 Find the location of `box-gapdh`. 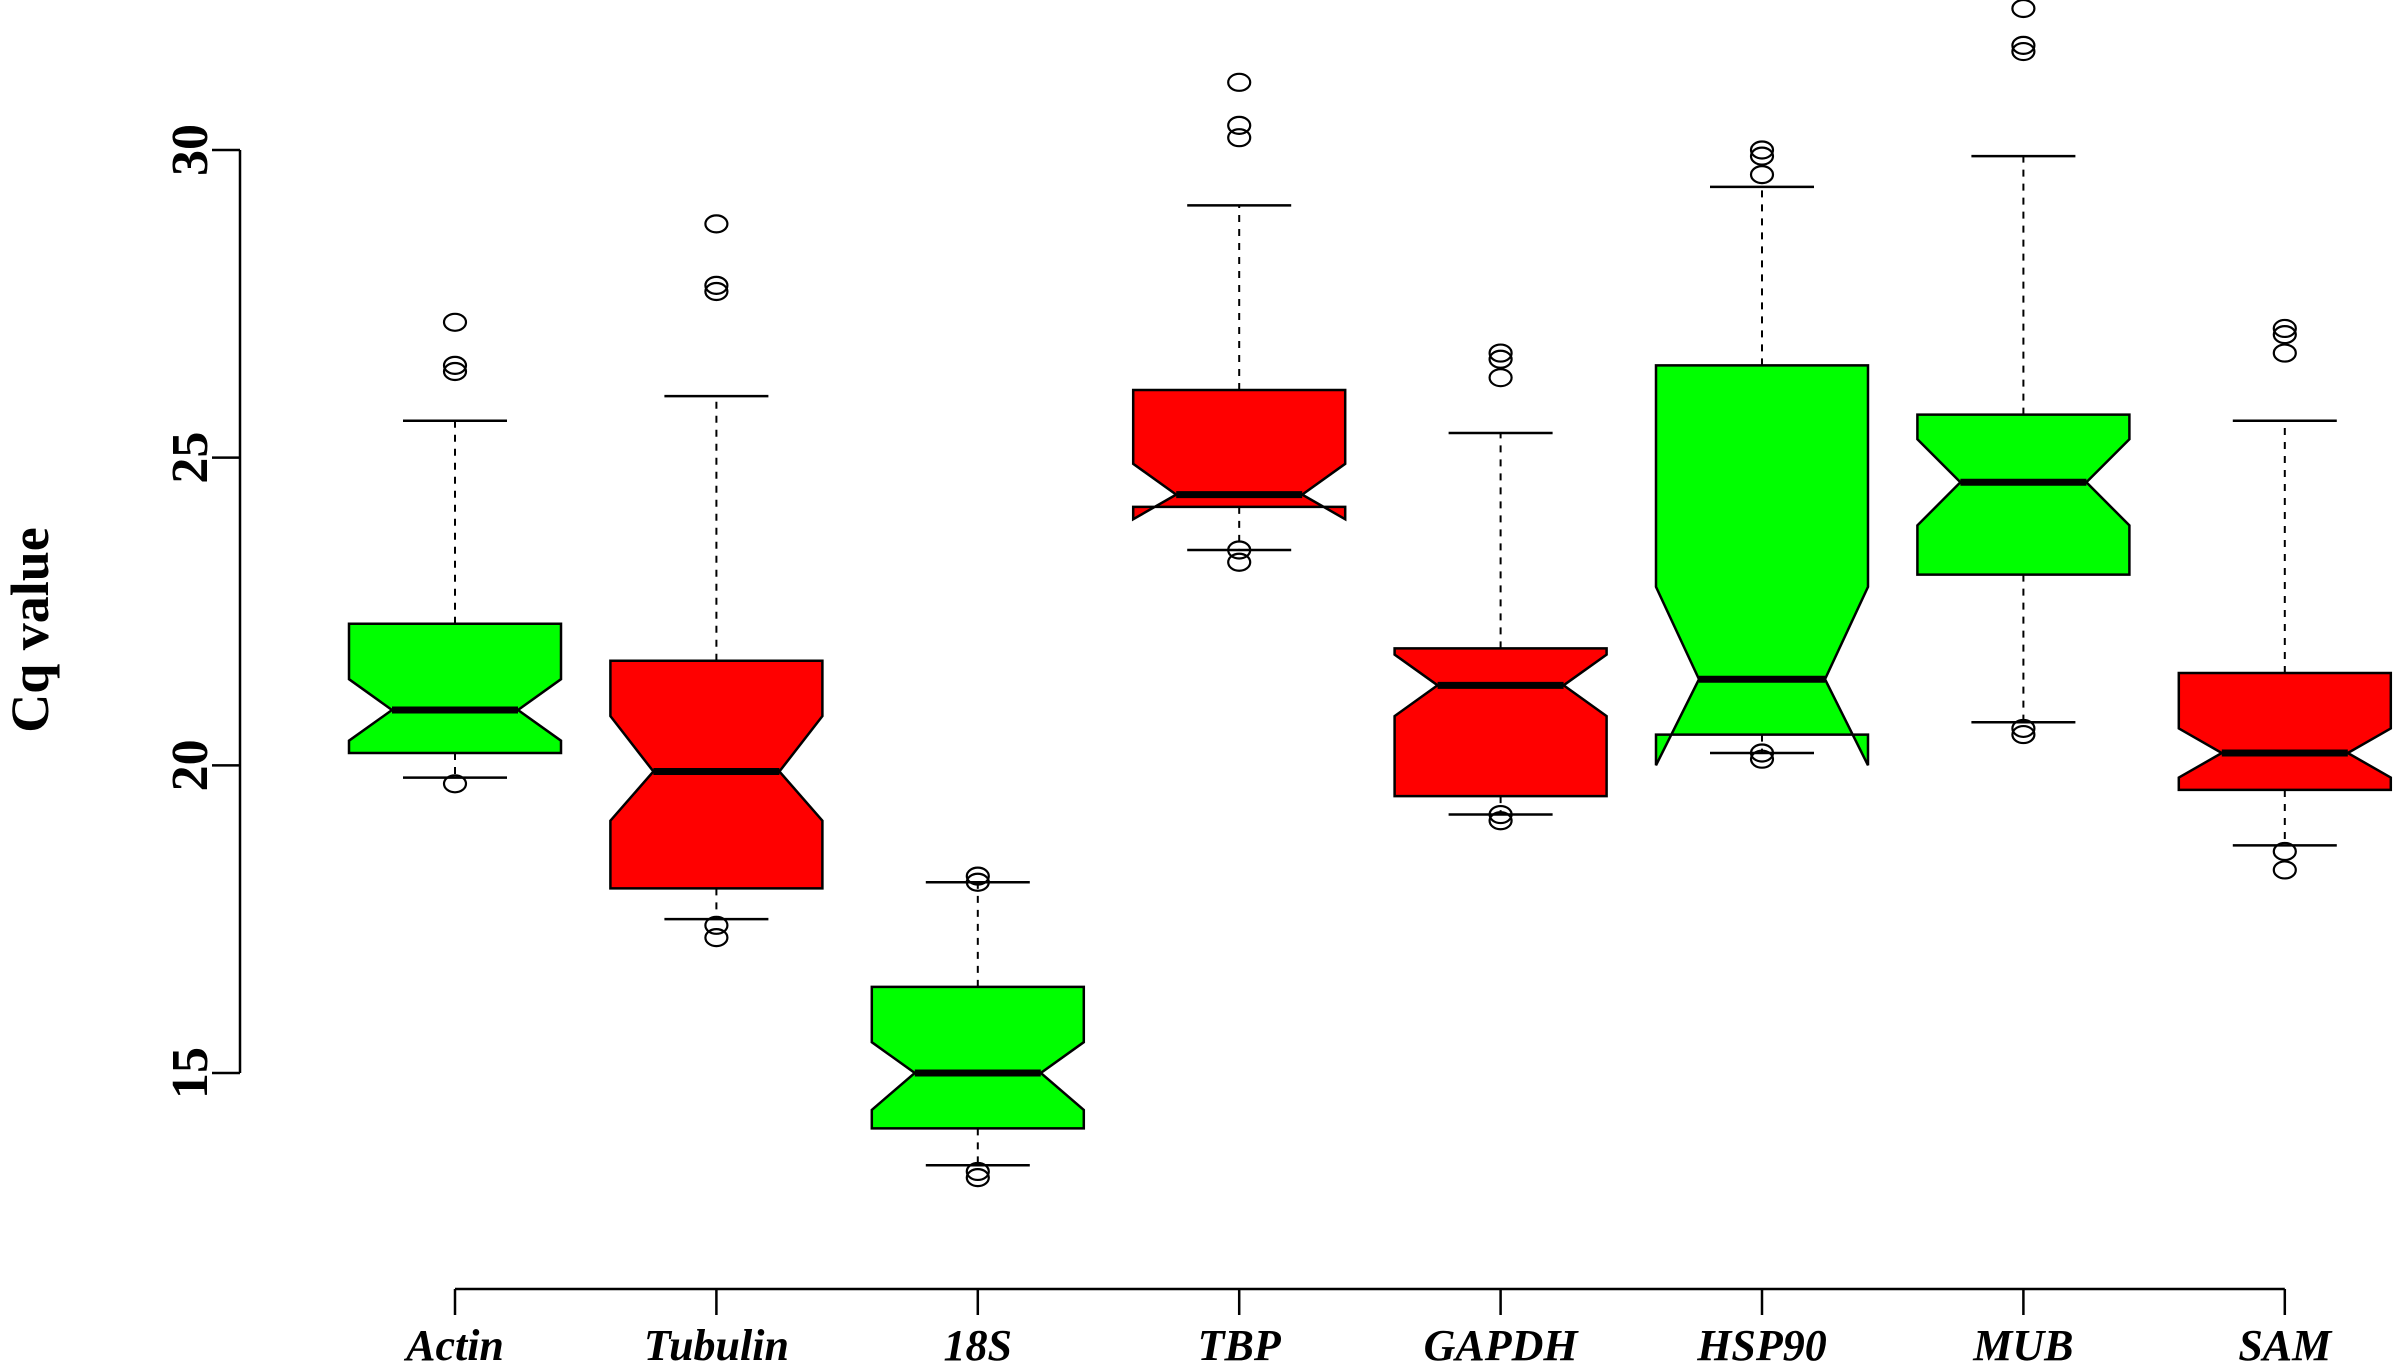

box-gapdh is located at coordinates (1500, 587).